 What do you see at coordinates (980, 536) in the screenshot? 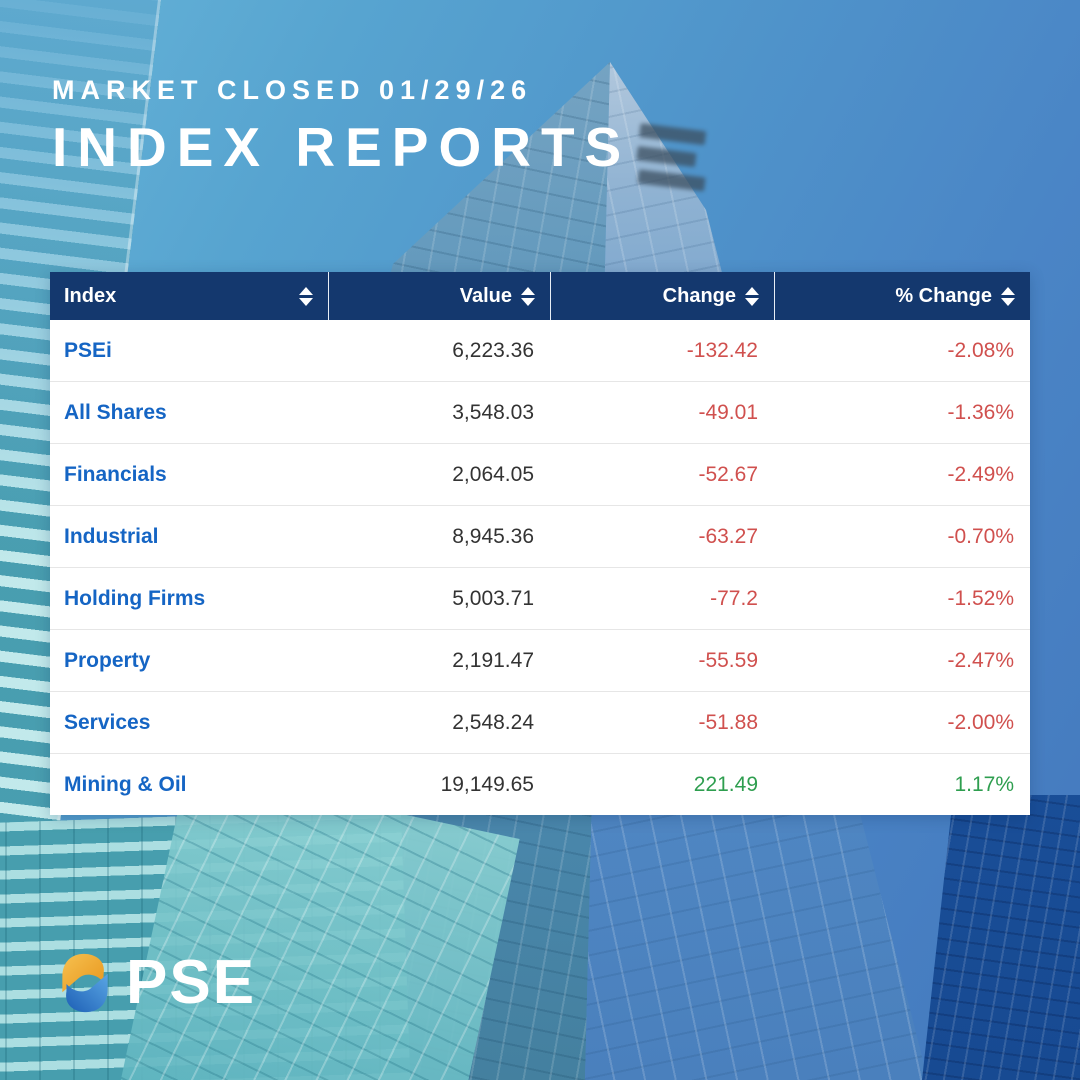
I see `index-pct-change: -0.70%` at bounding box center [980, 536].